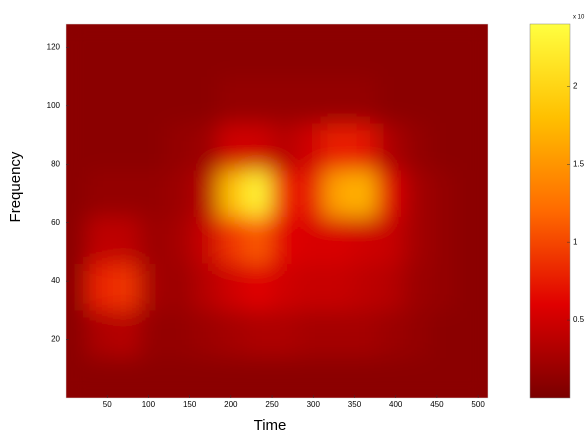 The width and height of the screenshot is (588, 439). What do you see at coordinates (437, 404) in the screenshot?
I see `x-tick-label: 450` at bounding box center [437, 404].